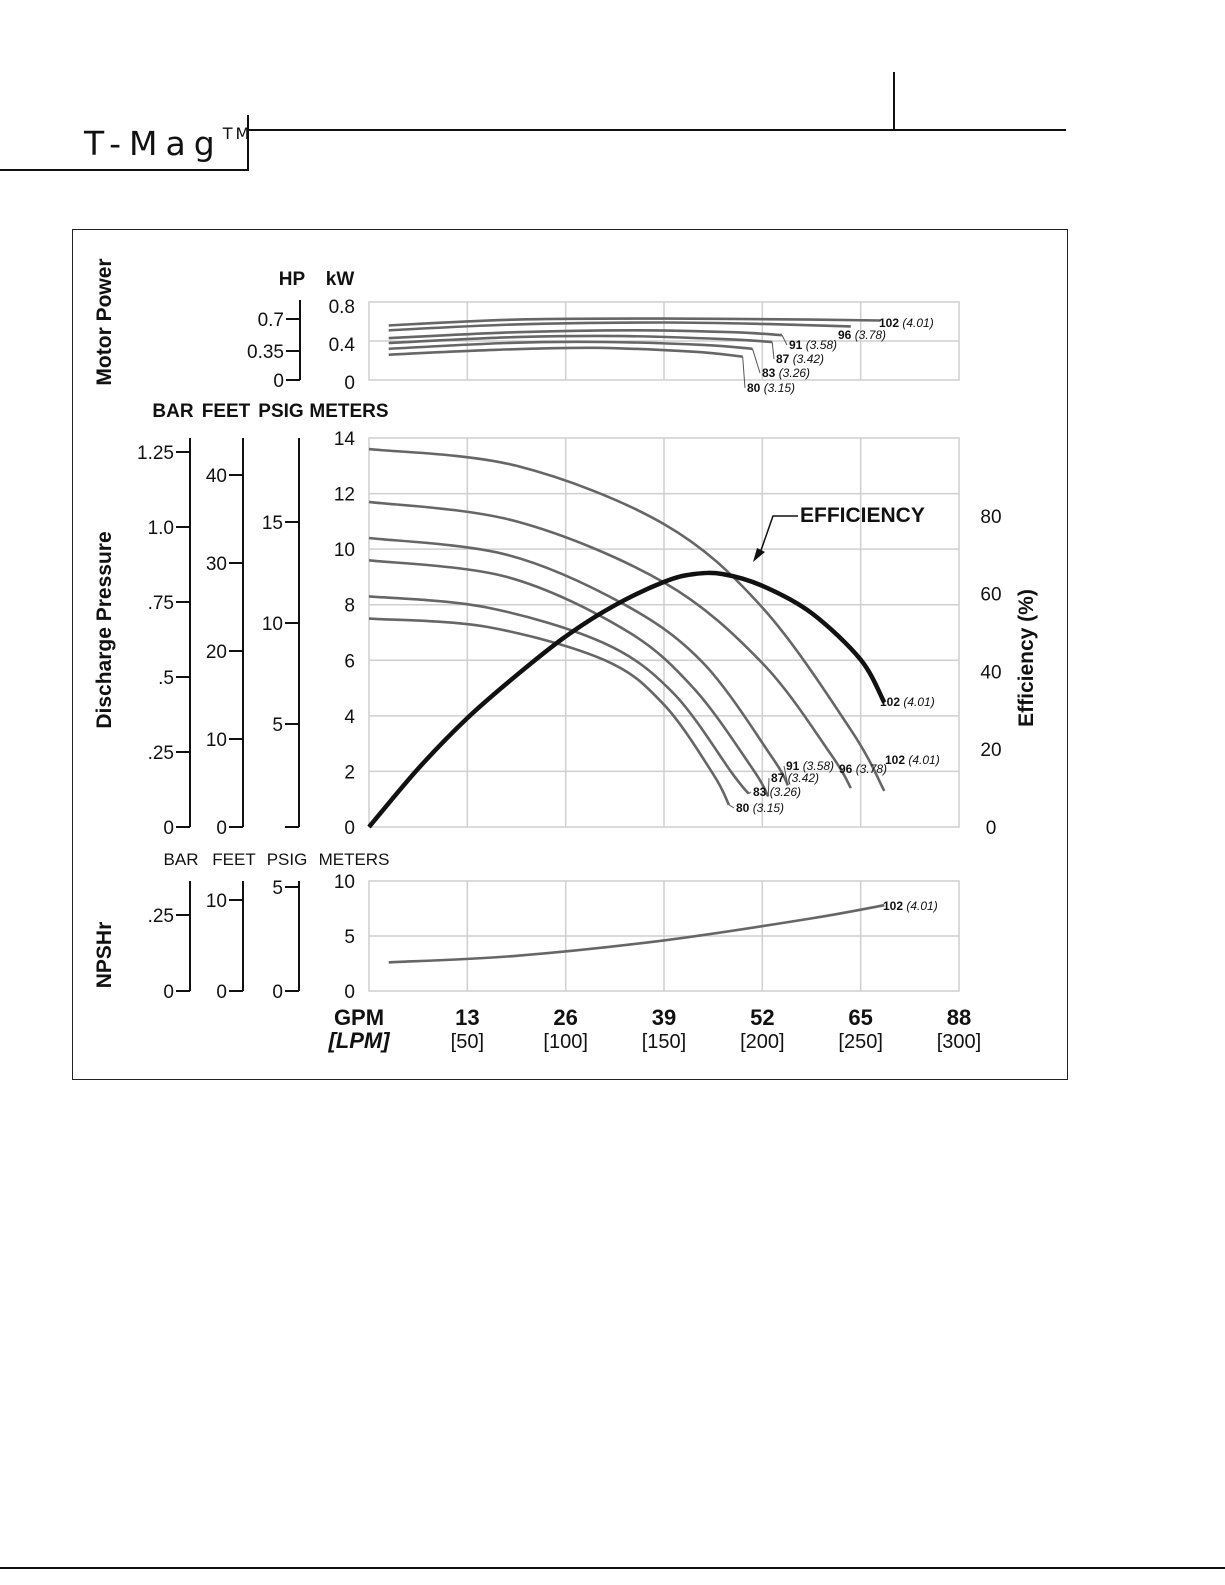 The width and height of the screenshot is (1225, 1585). I want to click on meters-tick-label: 10, so click(344, 550).